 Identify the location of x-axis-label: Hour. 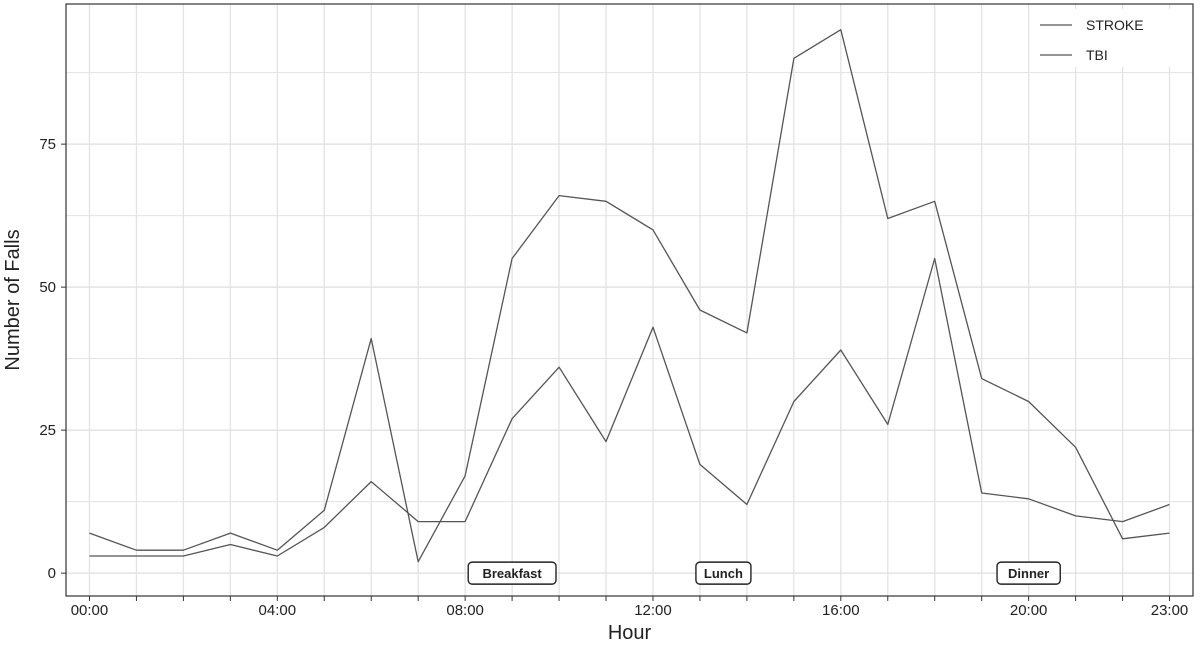
(630, 632).